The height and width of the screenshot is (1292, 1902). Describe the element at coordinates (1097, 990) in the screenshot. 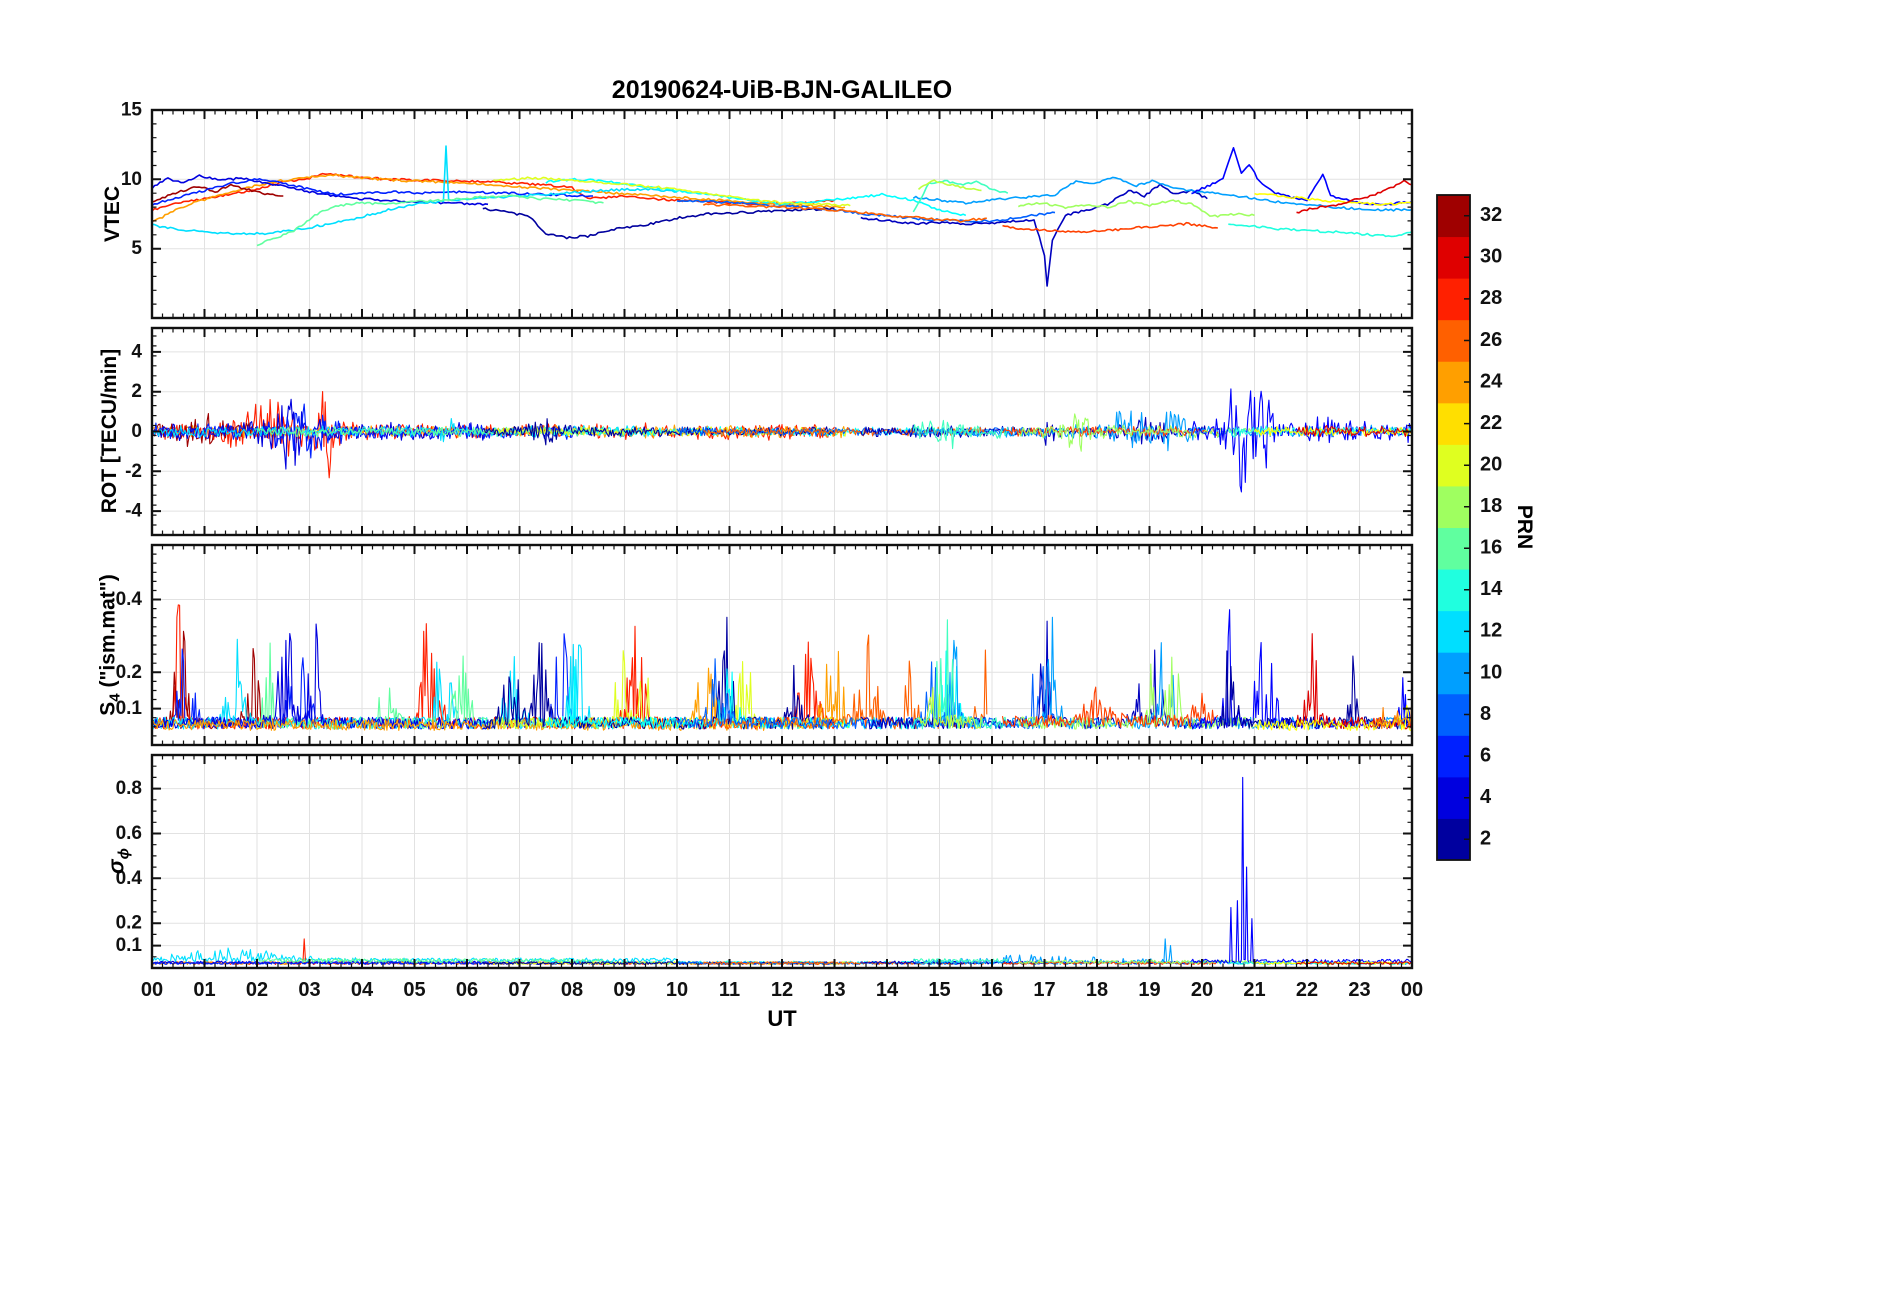

I see `x-tick-label: 18` at that location.